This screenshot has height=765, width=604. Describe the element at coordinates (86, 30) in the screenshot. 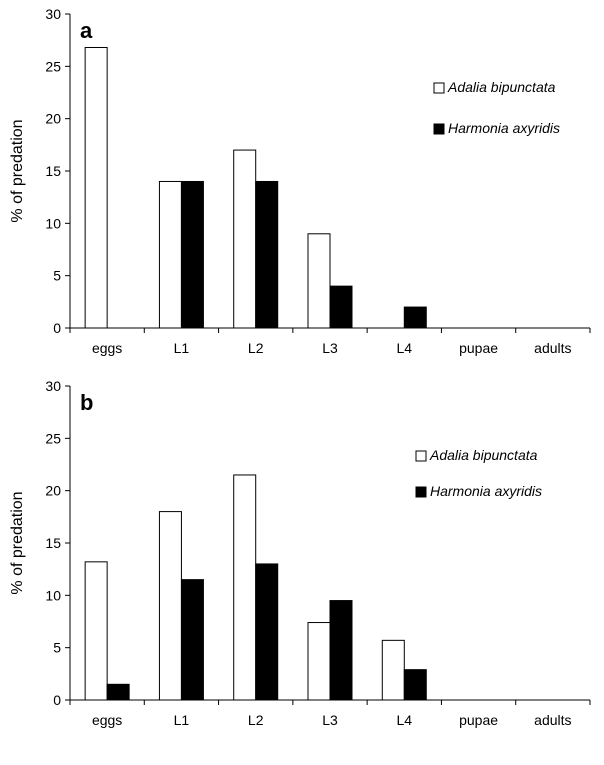

I see `panel-letter: a` at that location.